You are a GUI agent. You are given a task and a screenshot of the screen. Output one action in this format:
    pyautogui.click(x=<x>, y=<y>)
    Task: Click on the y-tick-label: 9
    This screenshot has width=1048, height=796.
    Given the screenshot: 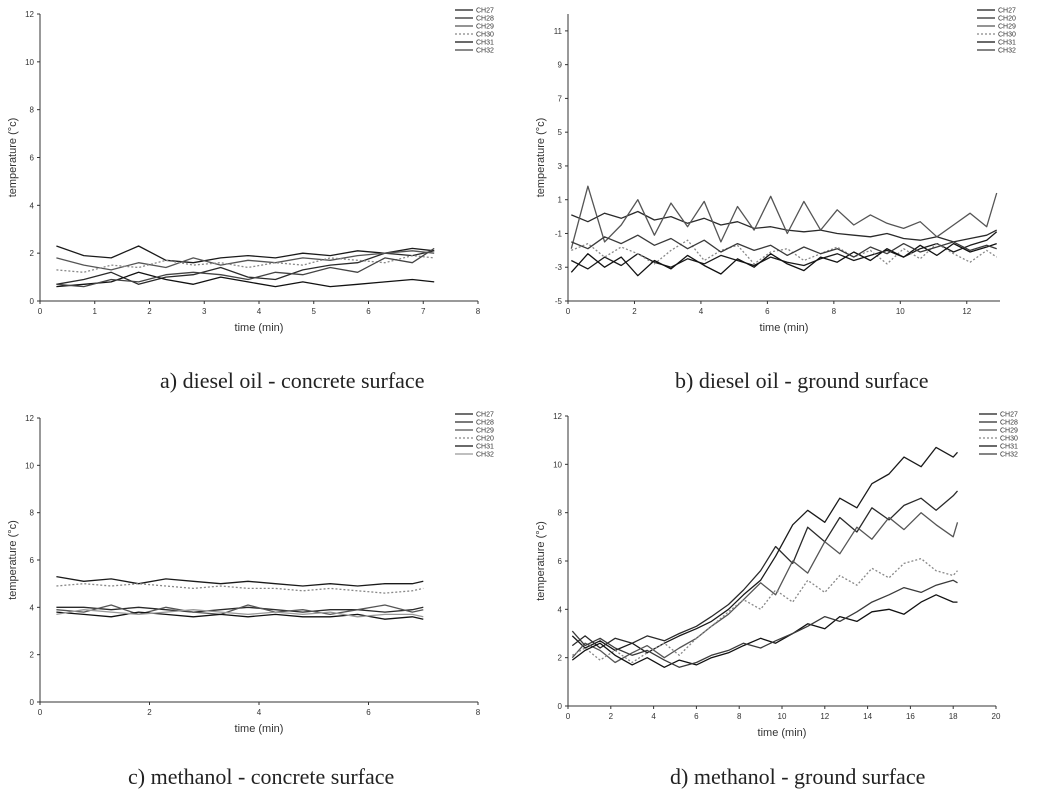 What is the action you would take?
    pyautogui.click(x=560, y=65)
    